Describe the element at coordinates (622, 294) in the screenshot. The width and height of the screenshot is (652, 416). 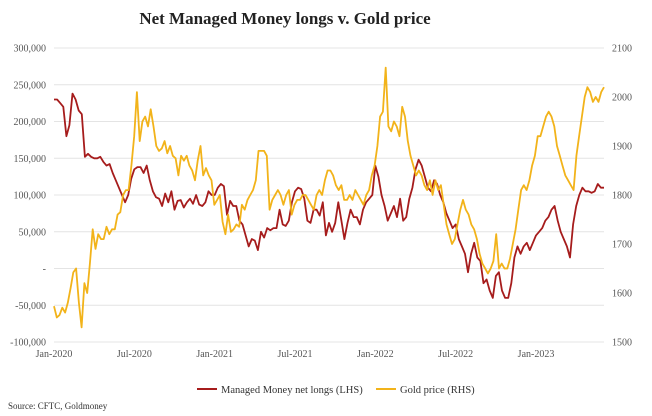
I see `right-tick-label: 1600` at that location.